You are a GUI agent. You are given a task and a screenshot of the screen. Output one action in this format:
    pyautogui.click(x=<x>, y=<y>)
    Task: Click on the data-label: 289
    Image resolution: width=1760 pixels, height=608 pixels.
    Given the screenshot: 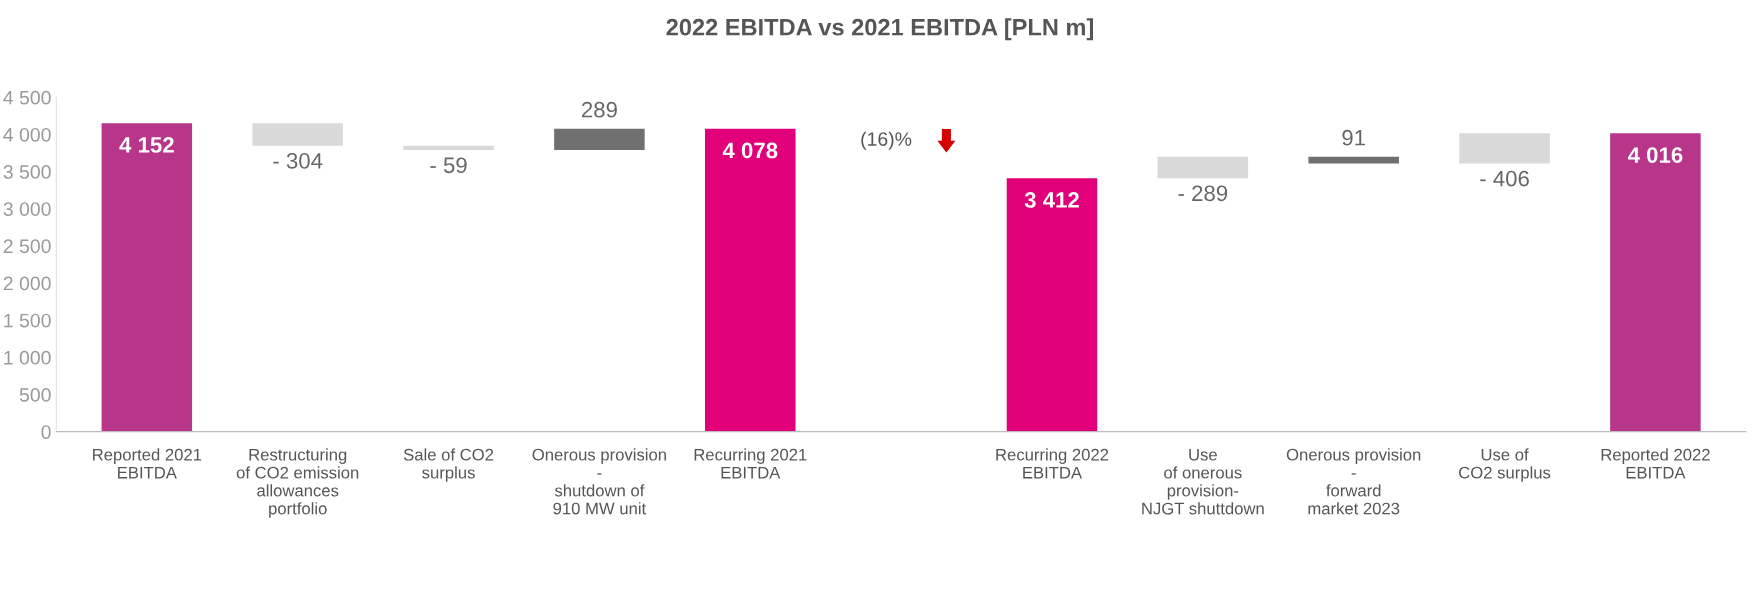 What is the action you would take?
    pyautogui.click(x=599, y=109)
    